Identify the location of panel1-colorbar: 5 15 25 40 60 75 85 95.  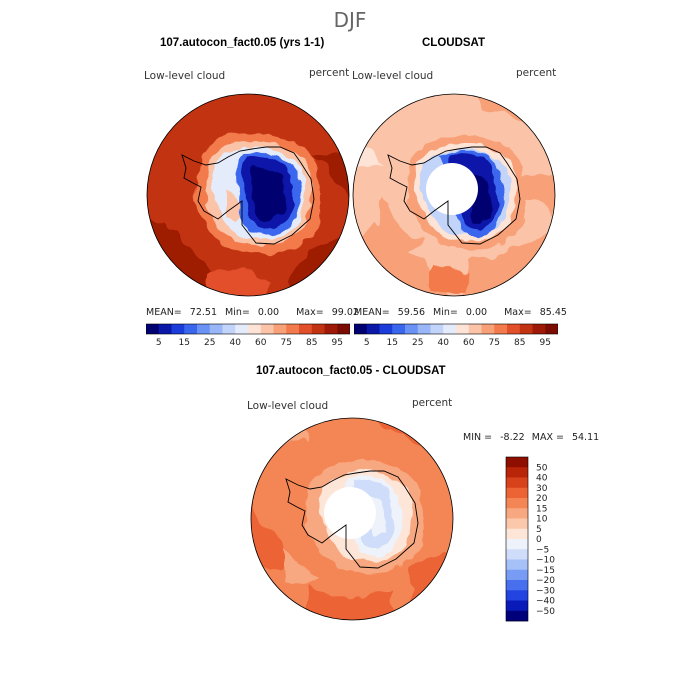
(248, 335).